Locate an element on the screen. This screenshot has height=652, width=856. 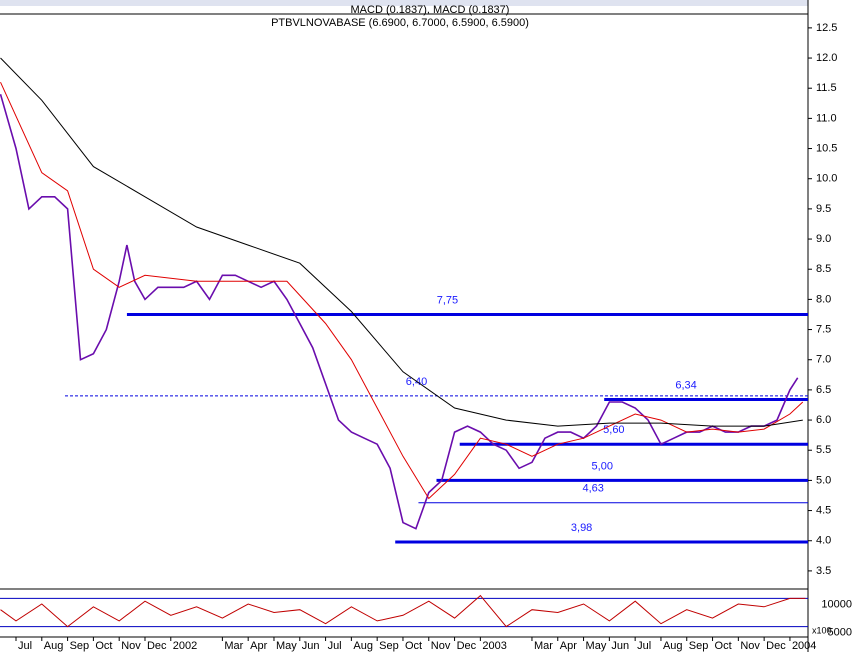
level-label: 5,60 is located at coordinates (613, 430).